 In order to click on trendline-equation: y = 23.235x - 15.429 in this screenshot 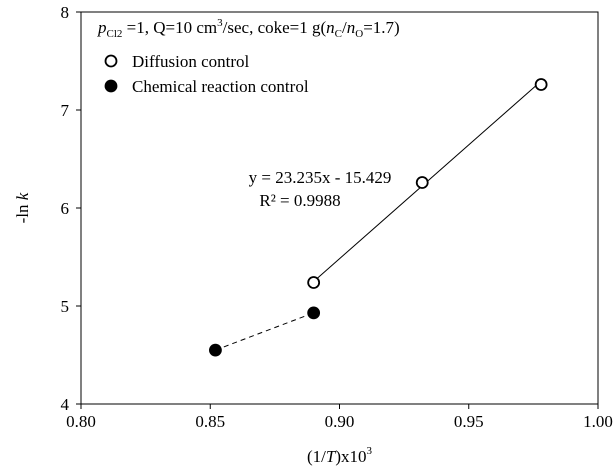, I will do `click(320, 177)`.